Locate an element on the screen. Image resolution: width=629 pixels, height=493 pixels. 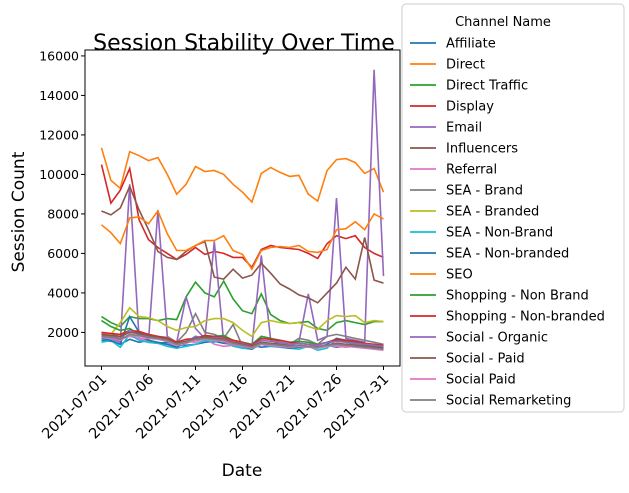
legend-label: Display is located at coordinates (470, 107).